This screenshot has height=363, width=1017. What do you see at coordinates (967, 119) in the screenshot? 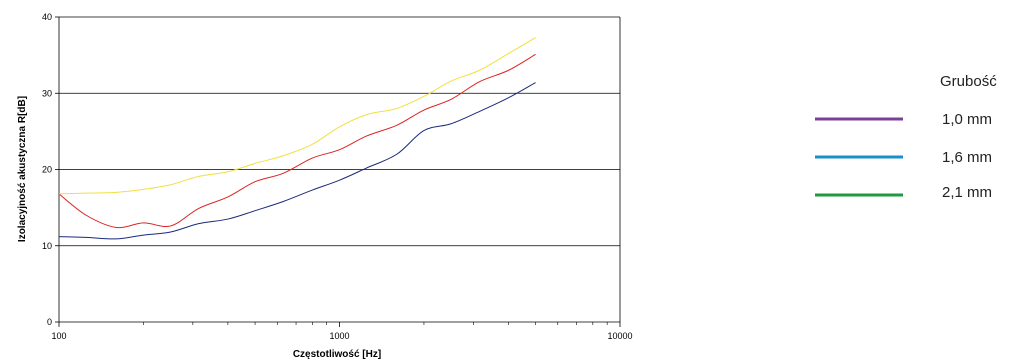
I see `legend-label-1: 1,0 mm` at bounding box center [967, 119].